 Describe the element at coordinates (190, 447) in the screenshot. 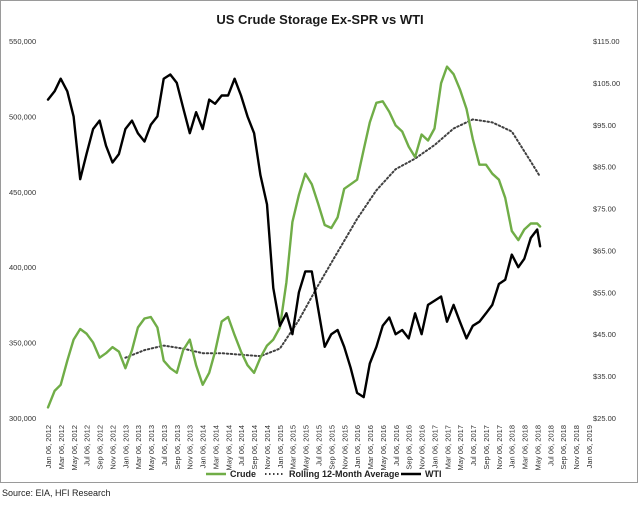

I see `x-axis-tick: Nov 06, 2013` at that location.